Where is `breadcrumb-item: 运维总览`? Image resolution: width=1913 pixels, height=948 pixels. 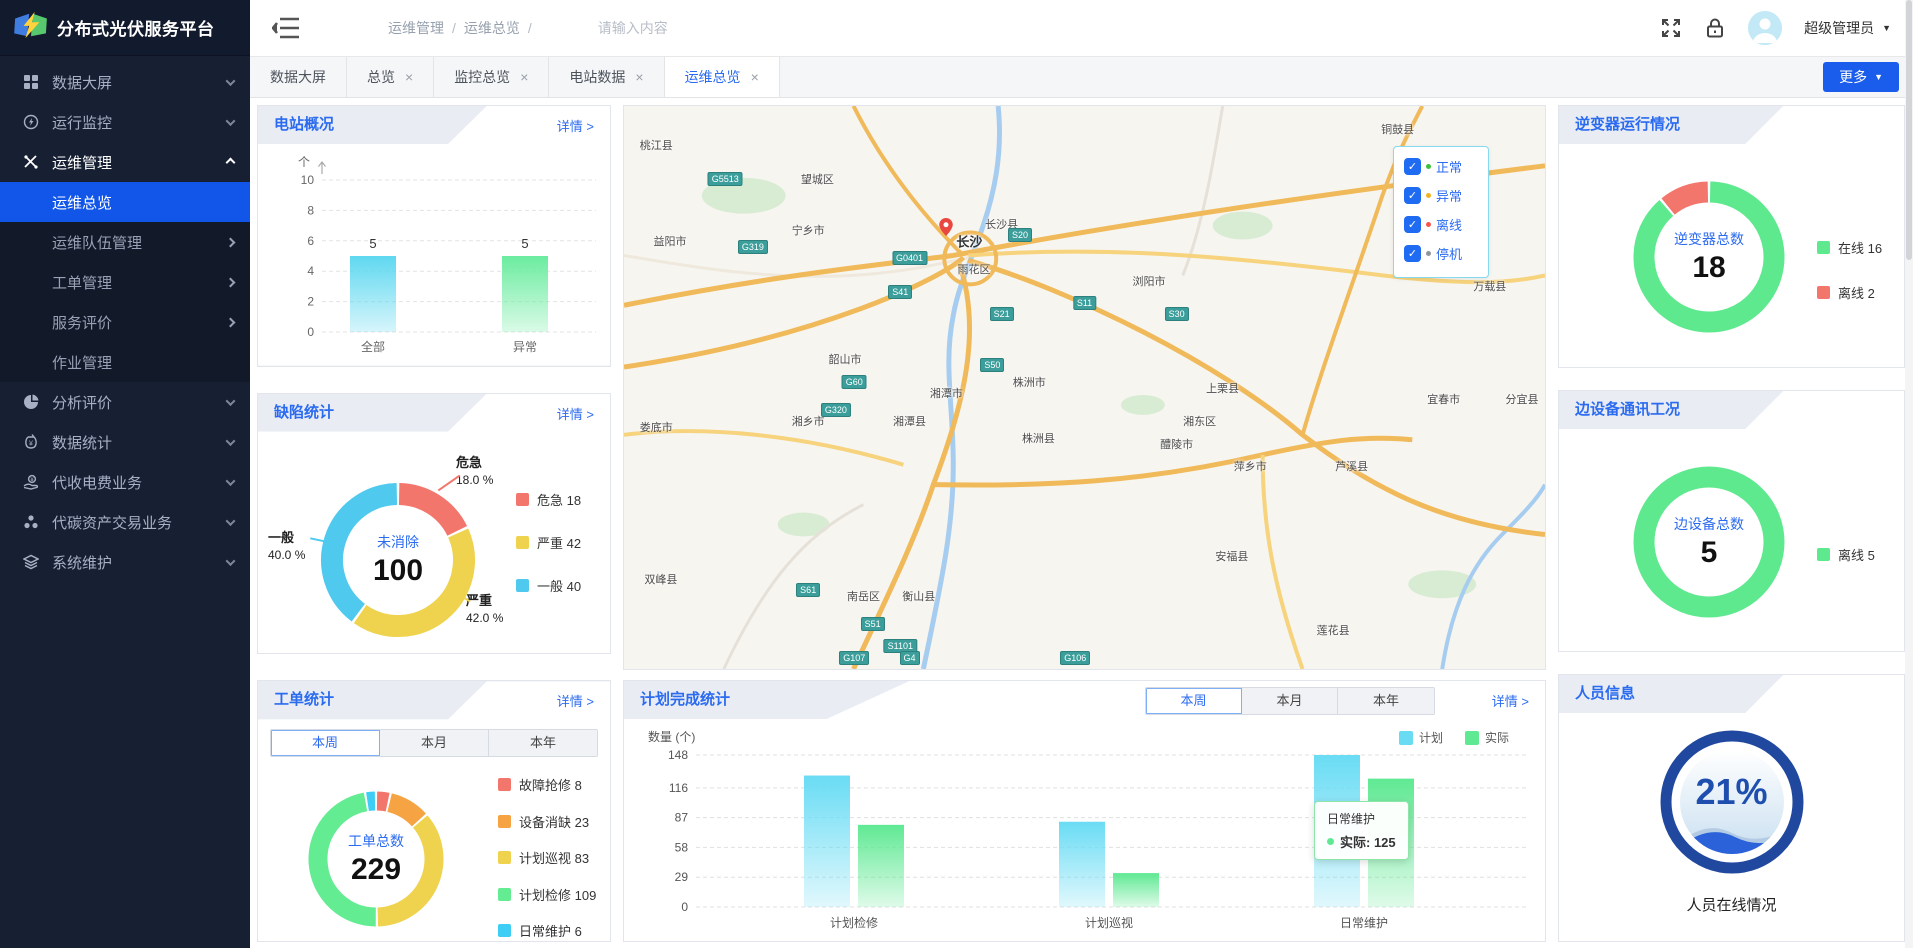
breadcrumb-item: 运维总览 is located at coordinates (491, 28).